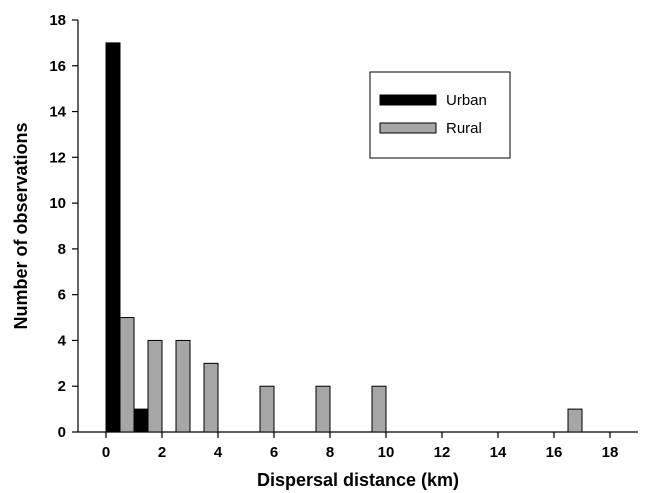  What do you see at coordinates (57, 112) in the screenshot?
I see `y-tick-label: 14` at bounding box center [57, 112].